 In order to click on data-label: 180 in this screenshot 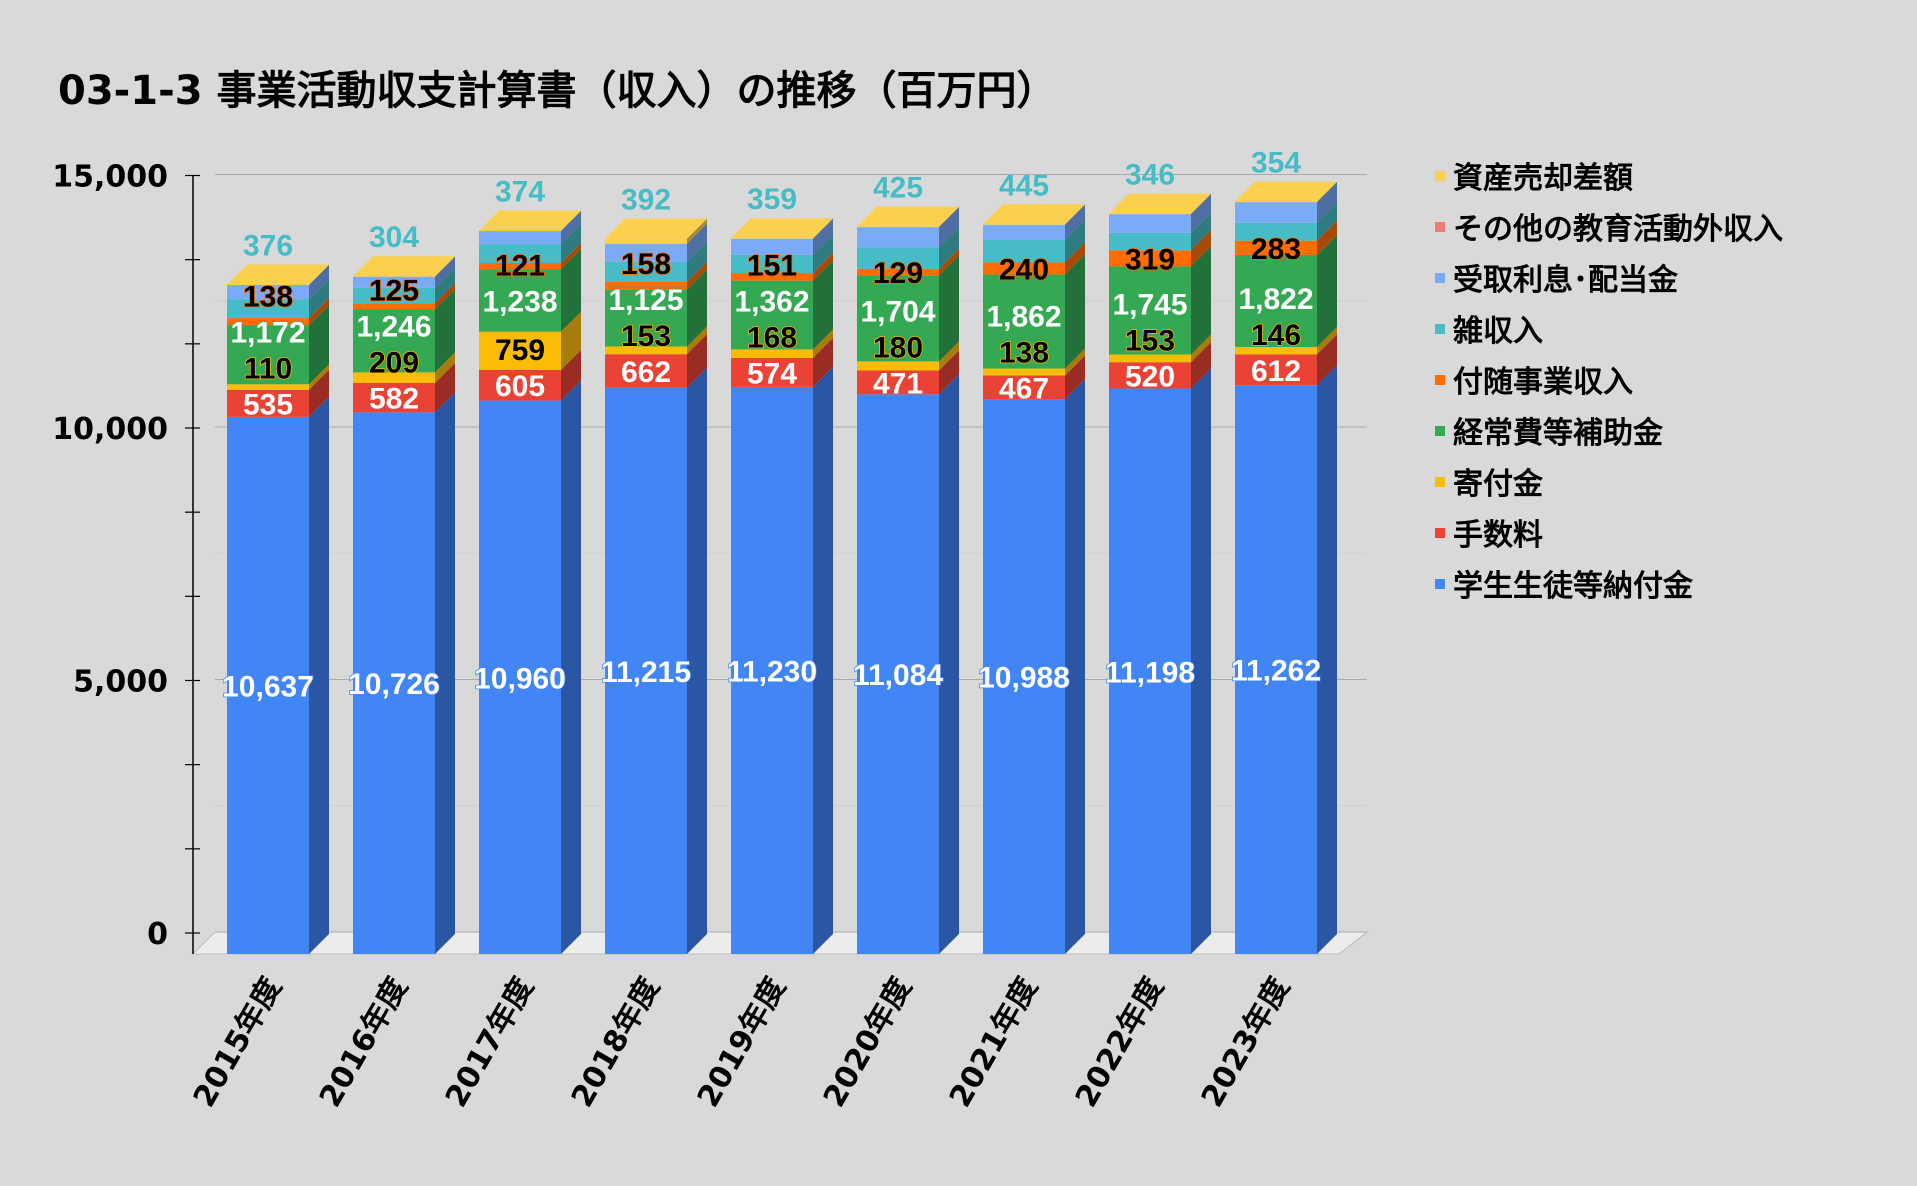, I will do `click(898, 347)`.